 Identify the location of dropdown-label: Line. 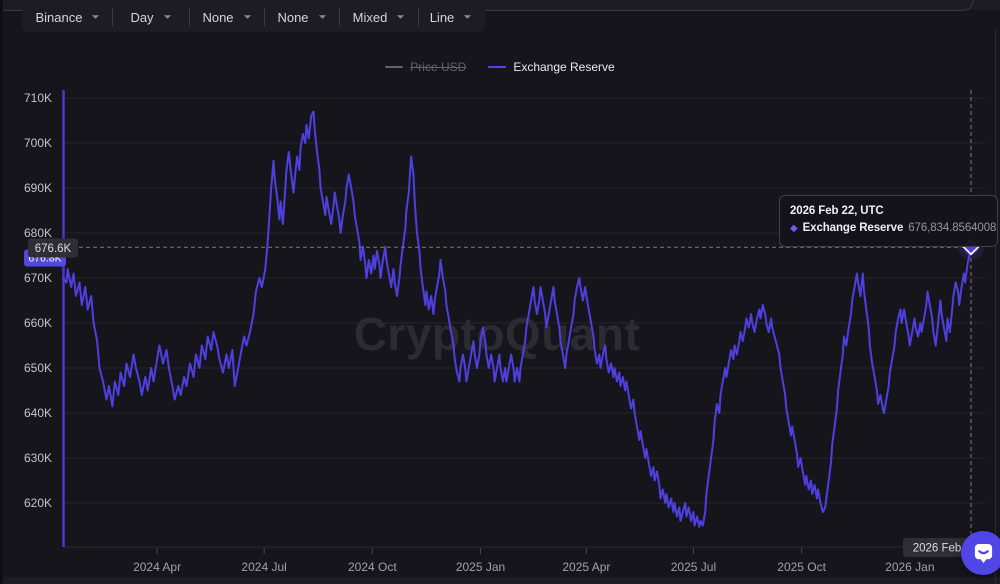
(442, 17).